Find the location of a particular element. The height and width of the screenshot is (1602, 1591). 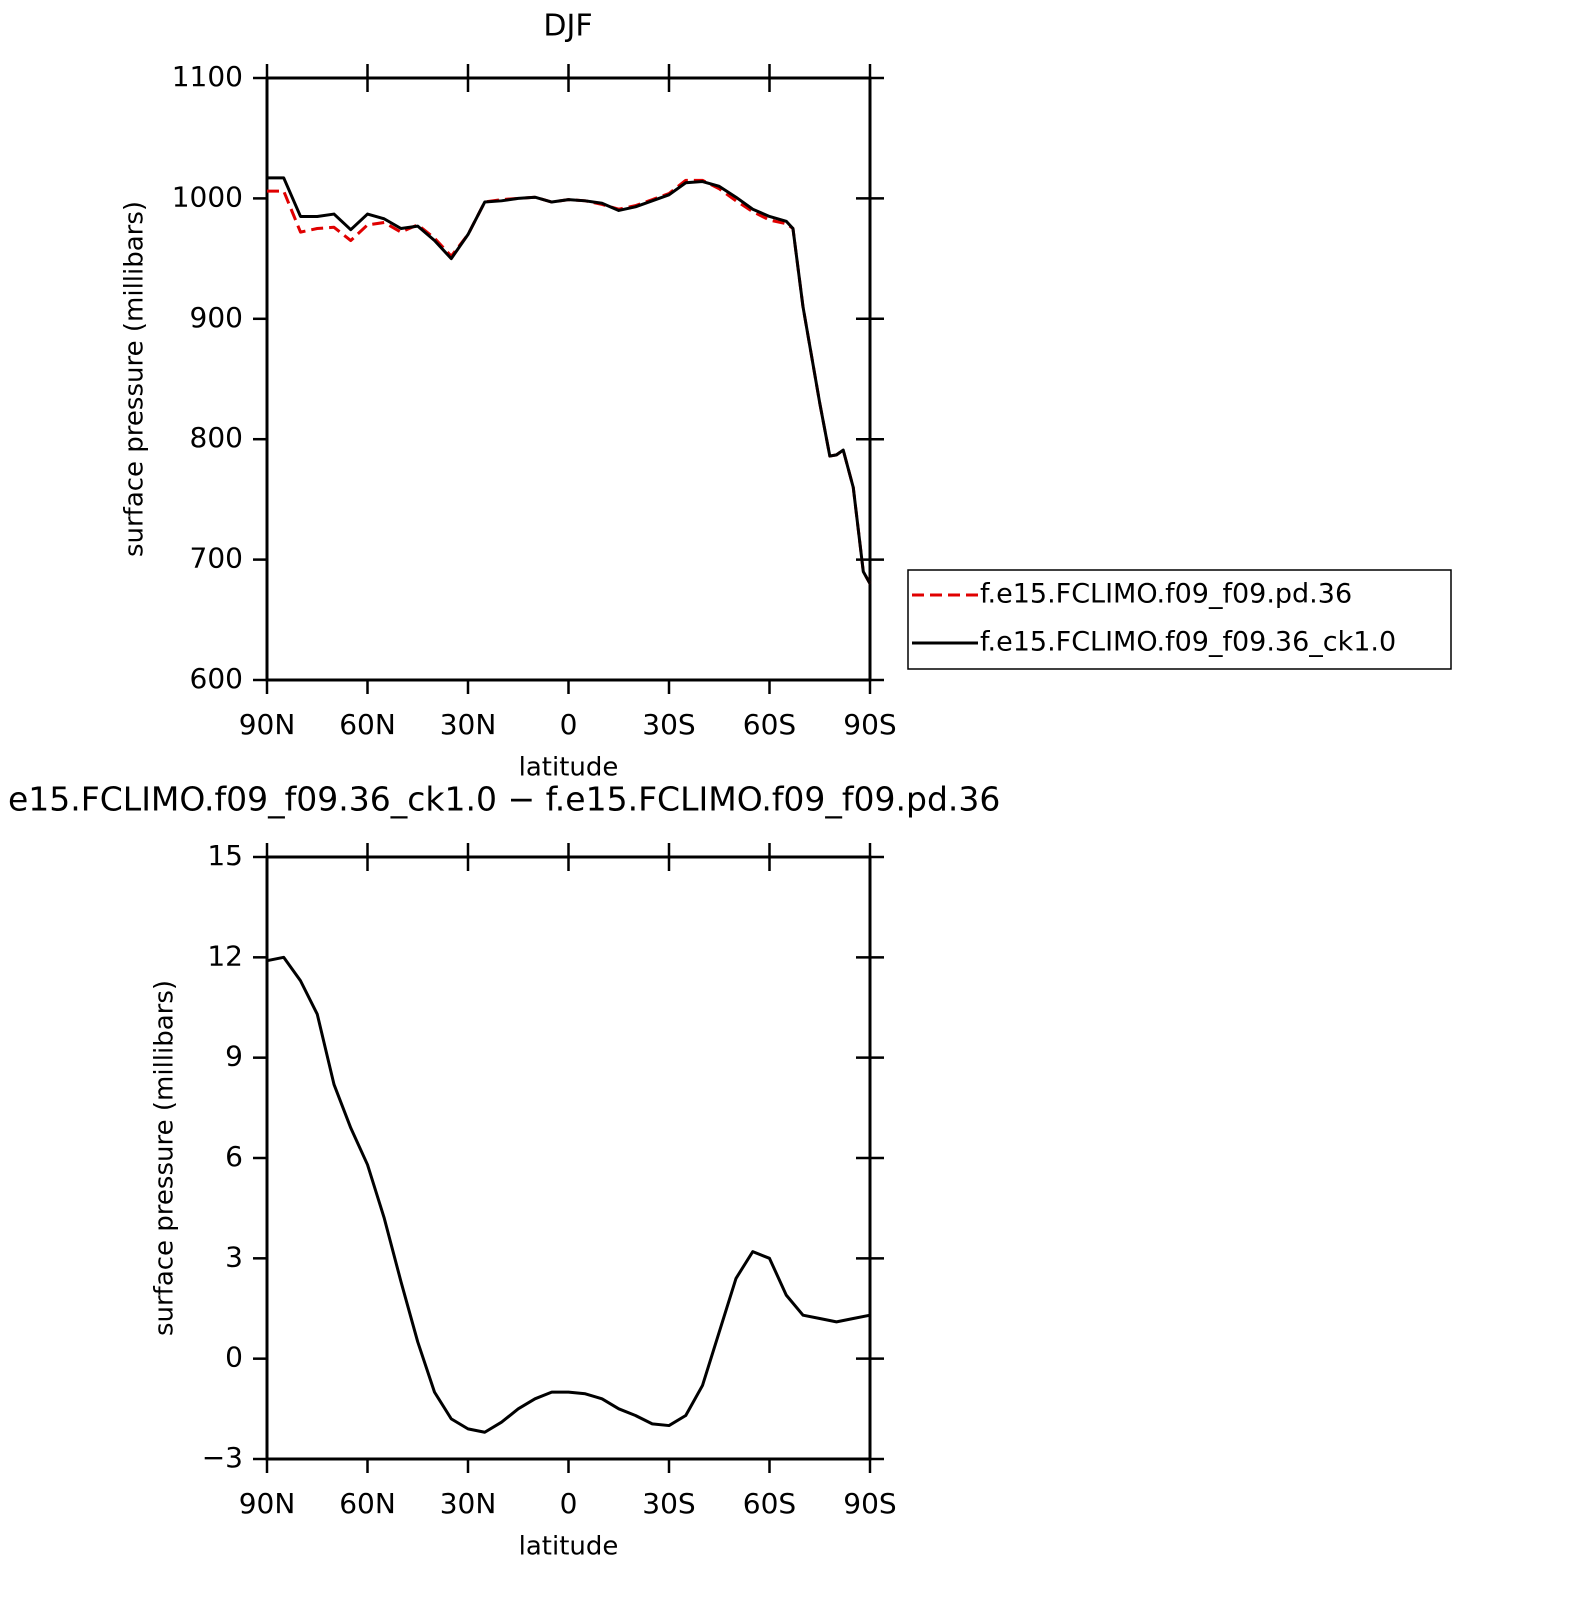

y-tick-label: 1100 is located at coordinates (207, 76).